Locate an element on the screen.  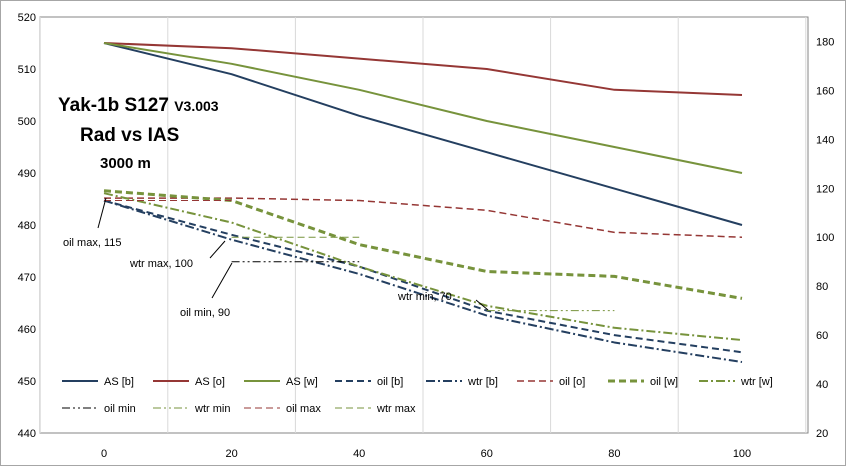
left-axis-tick-labels: 440 450 460 470 480 490 500 510 520 is located at coordinates (27, 226).